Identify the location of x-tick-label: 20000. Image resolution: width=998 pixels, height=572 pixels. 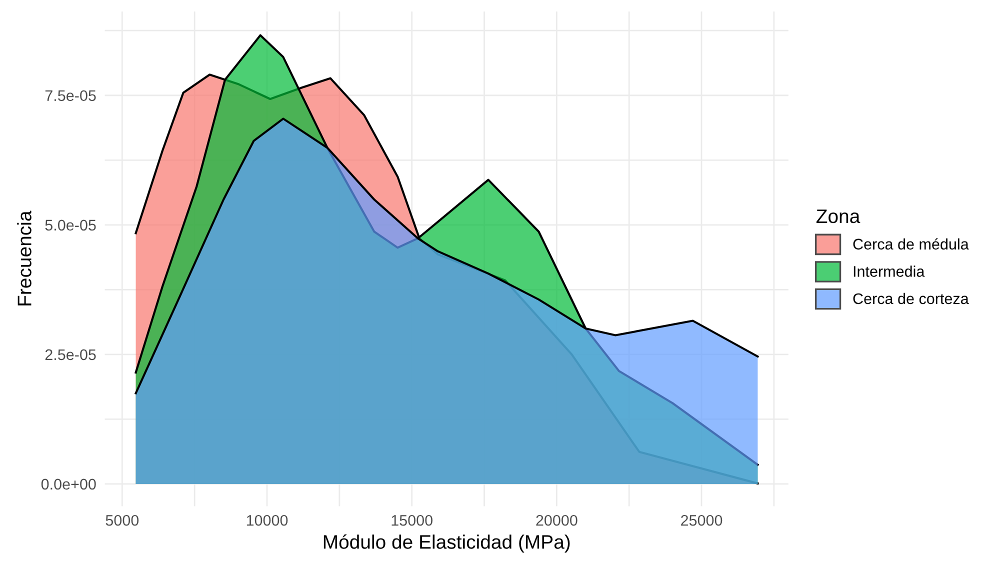
(557, 520).